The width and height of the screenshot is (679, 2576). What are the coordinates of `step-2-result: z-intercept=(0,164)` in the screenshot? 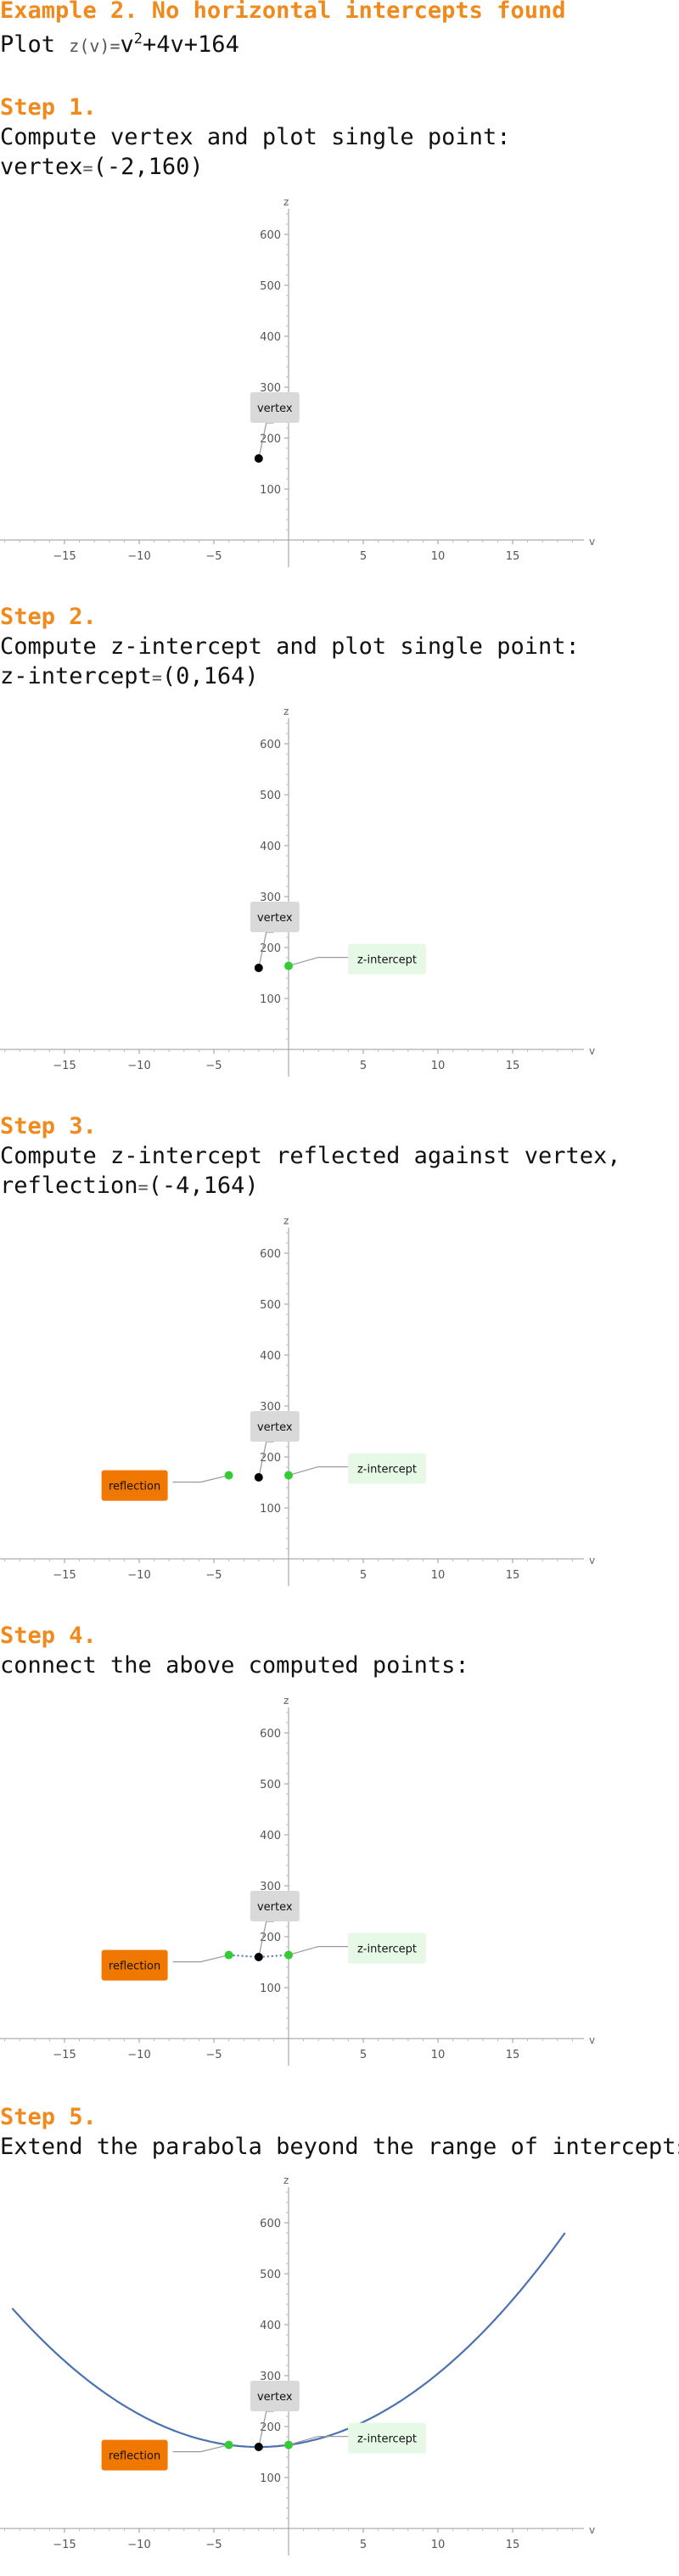 It's located at (129, 676).